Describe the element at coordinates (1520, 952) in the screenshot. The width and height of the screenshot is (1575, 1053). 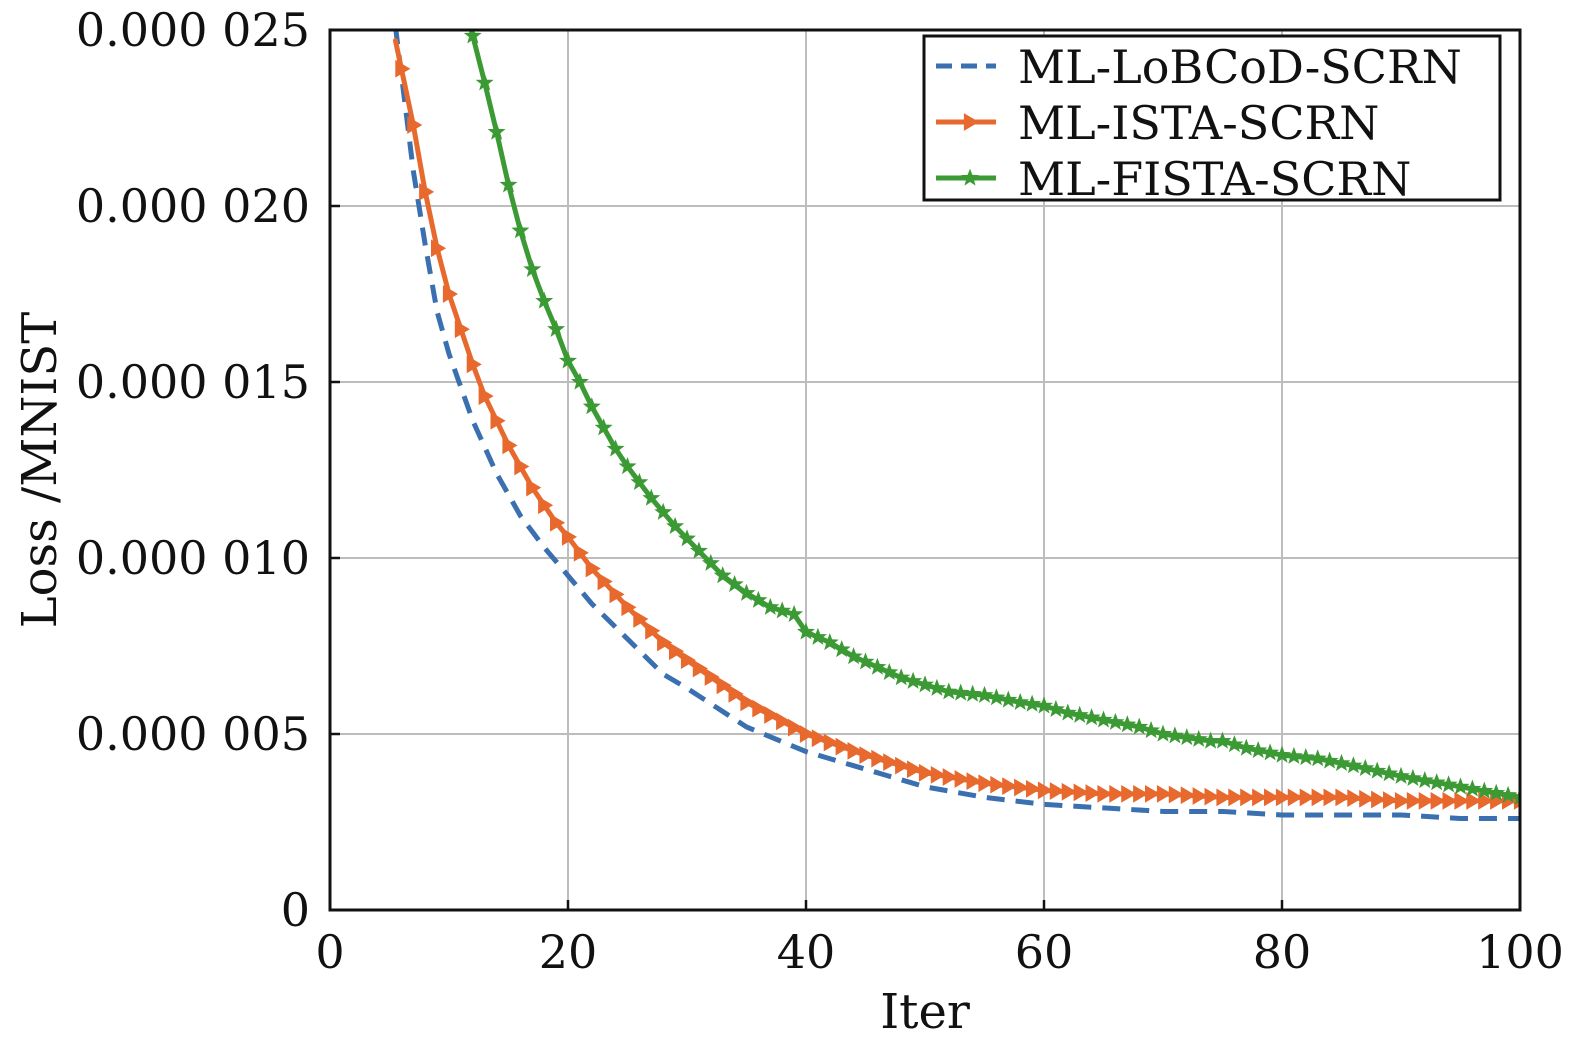
I see `x-tick-label-5: 100` at that location.